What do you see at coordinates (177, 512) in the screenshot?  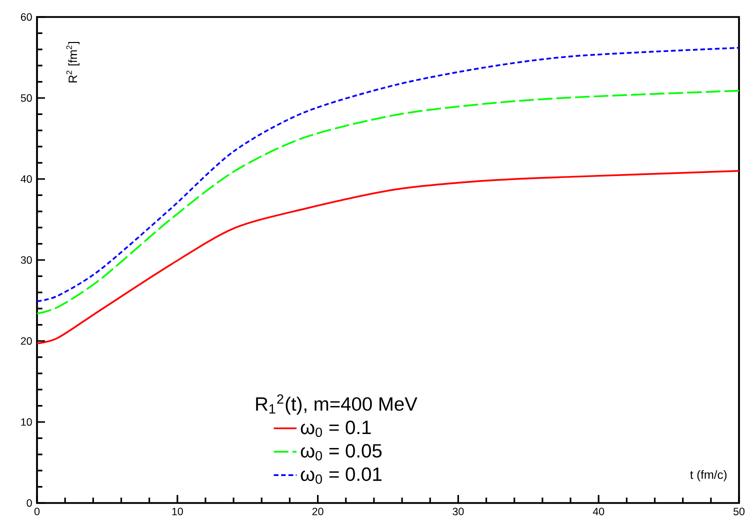 I see `x-tick-label: 10` at bounding box center [177, 512].